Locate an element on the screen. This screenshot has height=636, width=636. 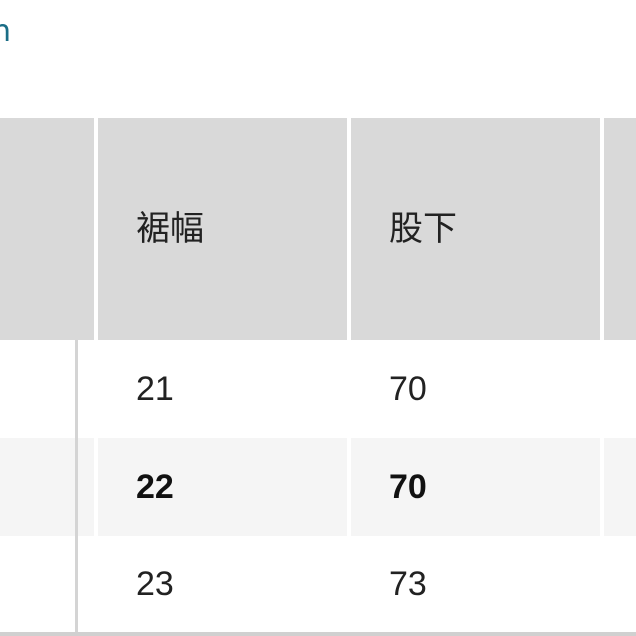
link-text: n is located at coordinates (6, 31).